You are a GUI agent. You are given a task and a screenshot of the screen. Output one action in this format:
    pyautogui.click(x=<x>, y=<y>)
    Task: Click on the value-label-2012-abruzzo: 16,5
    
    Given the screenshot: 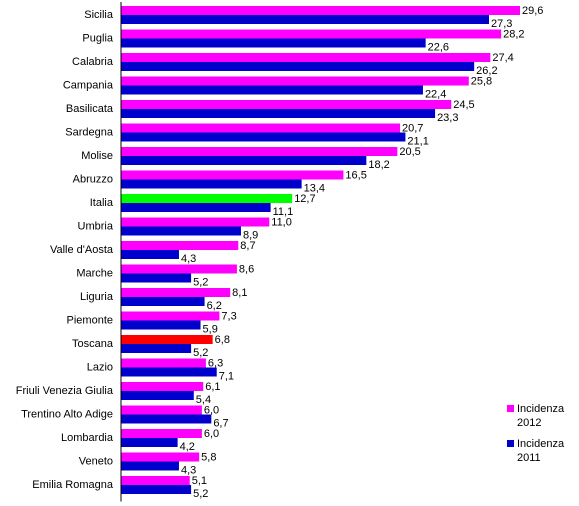 What is the action you would take?
    pyautogui.click(x=355, y=176)
    